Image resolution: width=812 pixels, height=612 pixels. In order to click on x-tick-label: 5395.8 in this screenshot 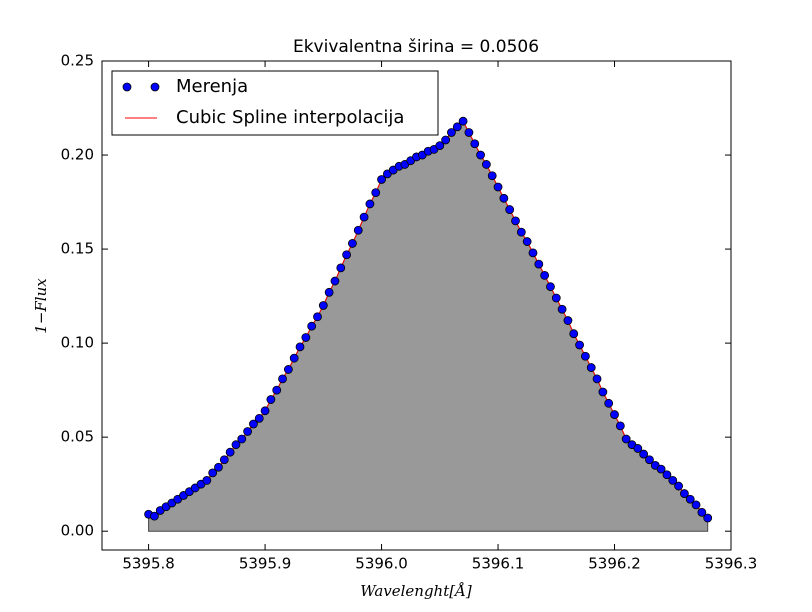, I will do `click(148, 564)`.